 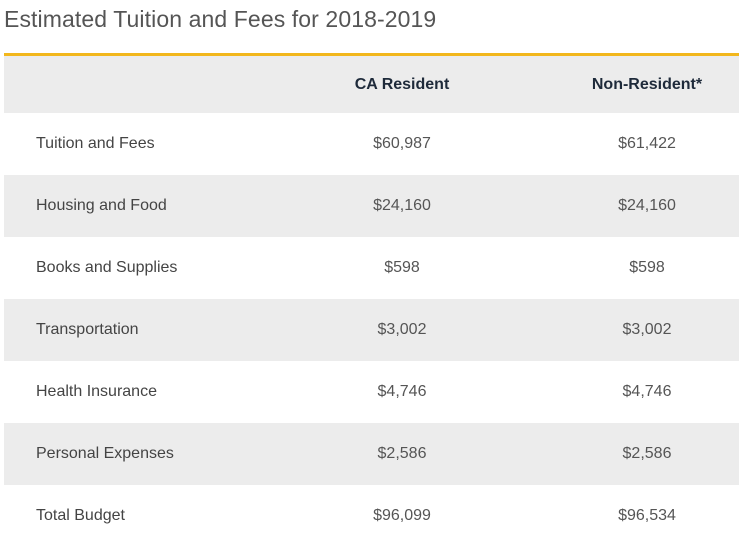 I want to click on row-label: Books and Supplies, so click(x=107, y=267).